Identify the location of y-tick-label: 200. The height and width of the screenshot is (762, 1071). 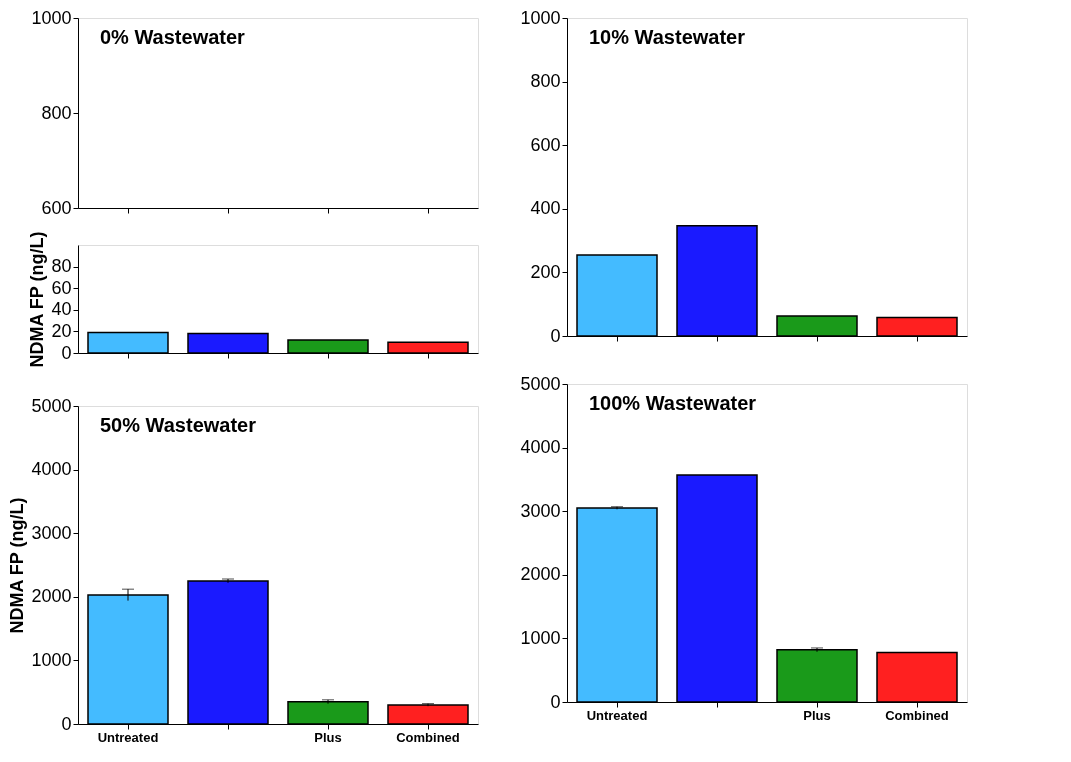
(545, 271).